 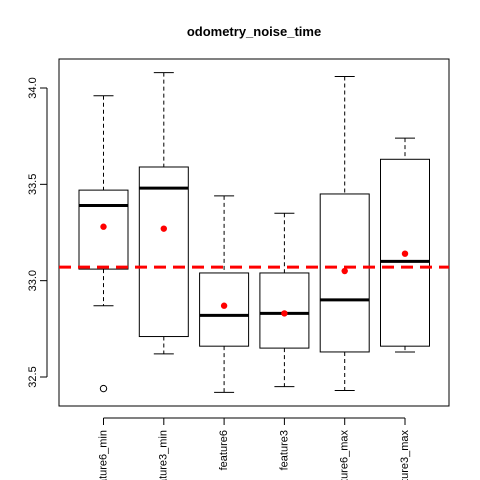 What do you see at coordinates (103, 388) in the screenshot?
I see `outlier-point` at bounding box center [103, 388].